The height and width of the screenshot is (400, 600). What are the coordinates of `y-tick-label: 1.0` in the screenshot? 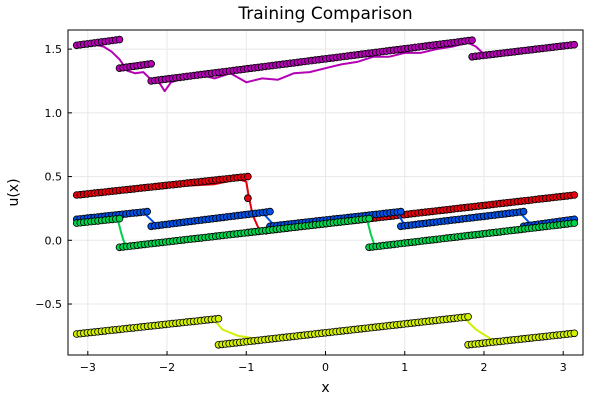 It's located at (54, 113).